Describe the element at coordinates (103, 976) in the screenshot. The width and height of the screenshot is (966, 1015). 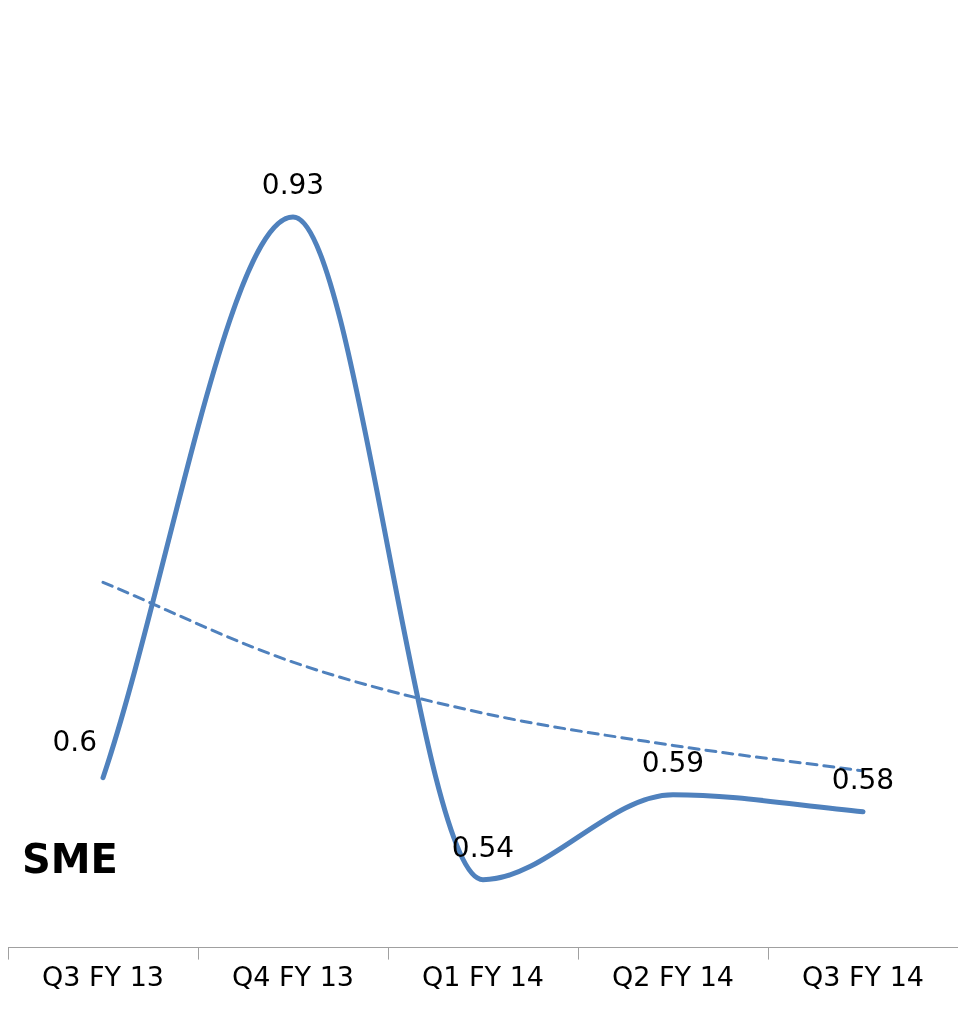
I see `x-tick-label: Q3 FY 13` at that location.